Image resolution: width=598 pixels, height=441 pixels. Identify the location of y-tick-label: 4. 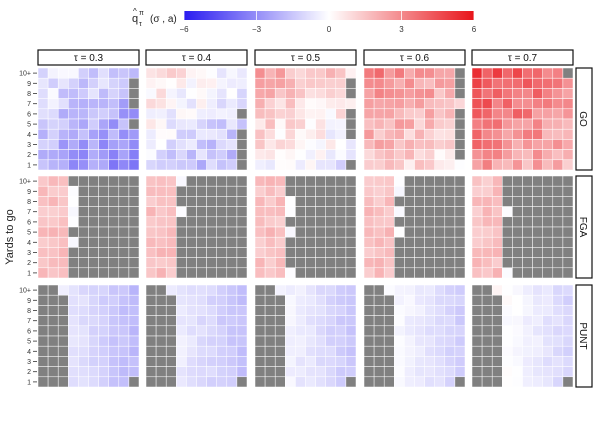
(29, 243).